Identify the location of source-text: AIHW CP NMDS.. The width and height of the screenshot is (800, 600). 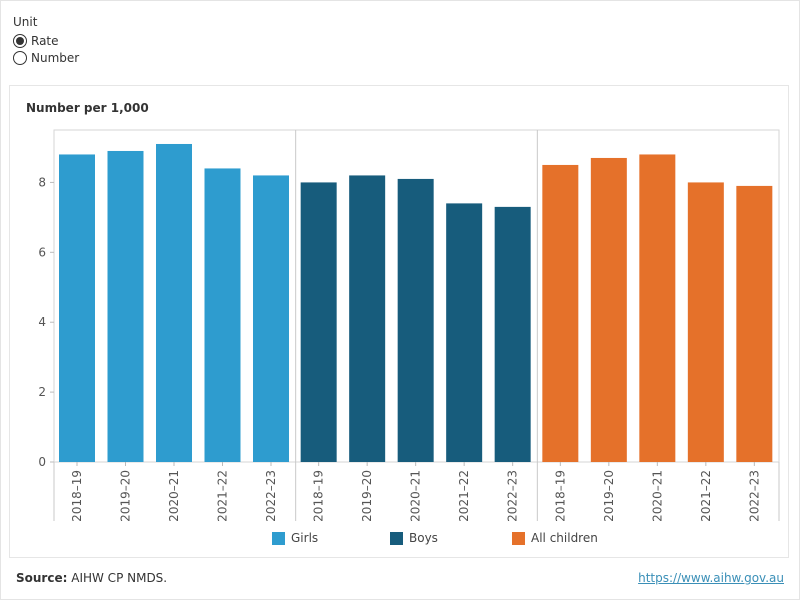
(119, 578).